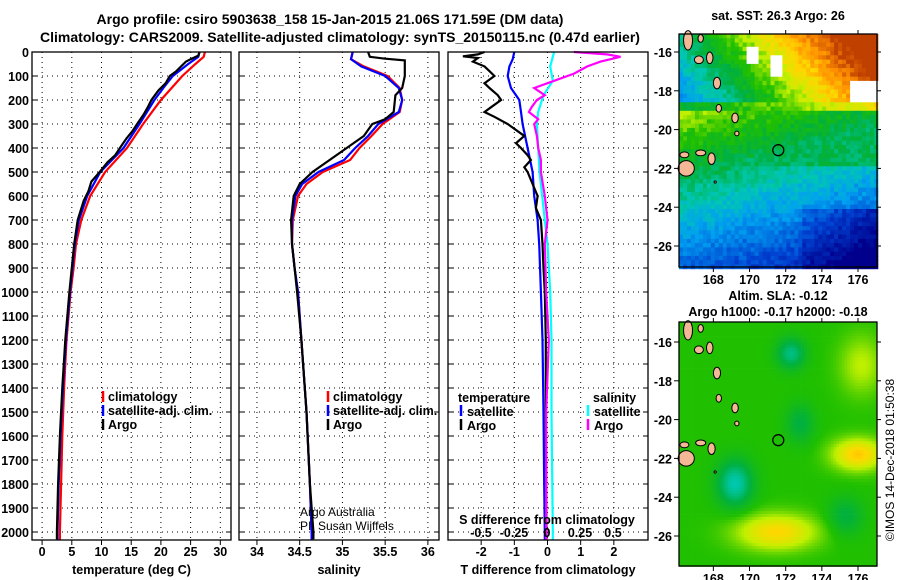  What do you see at coordinates (128, 295) in the screenshot?
I see `series-line-satellite-adj-clim-` at bounding box center [128, 295].